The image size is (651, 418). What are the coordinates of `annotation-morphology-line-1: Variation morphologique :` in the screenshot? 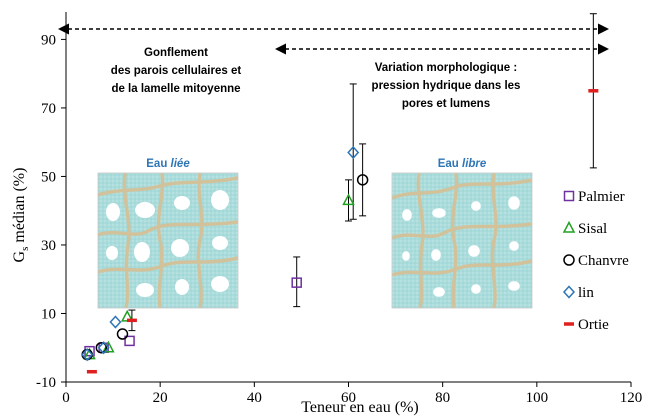 It's located at (446, 68).